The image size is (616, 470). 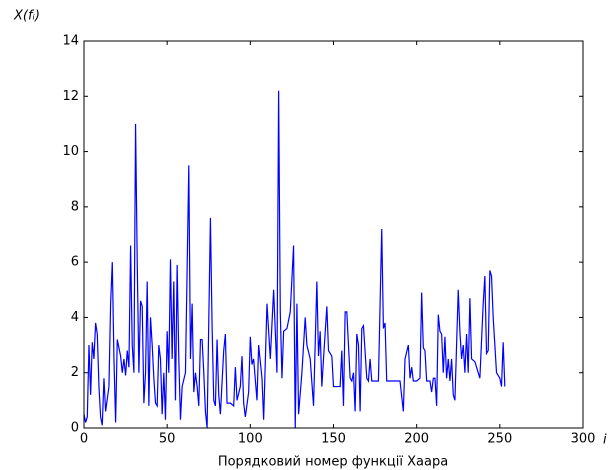 What do you see at coordinates (75, 206) in the screenshot?
I see `y-tick-label: 8` at bounding box center [75, 206].